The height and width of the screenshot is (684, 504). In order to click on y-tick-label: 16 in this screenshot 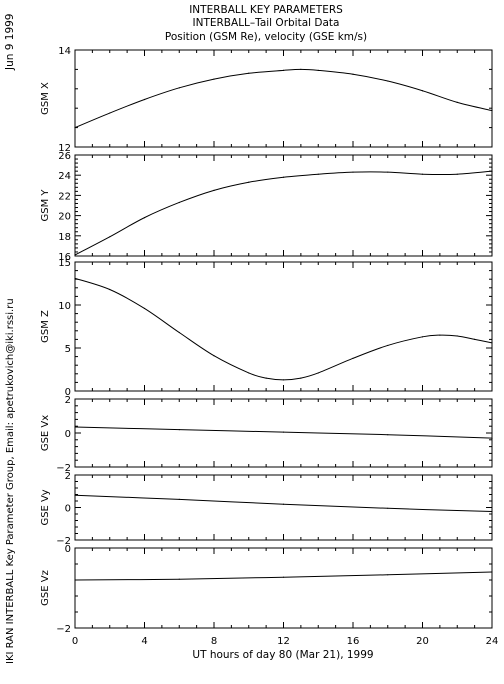, I will do `click(64, 257)`.